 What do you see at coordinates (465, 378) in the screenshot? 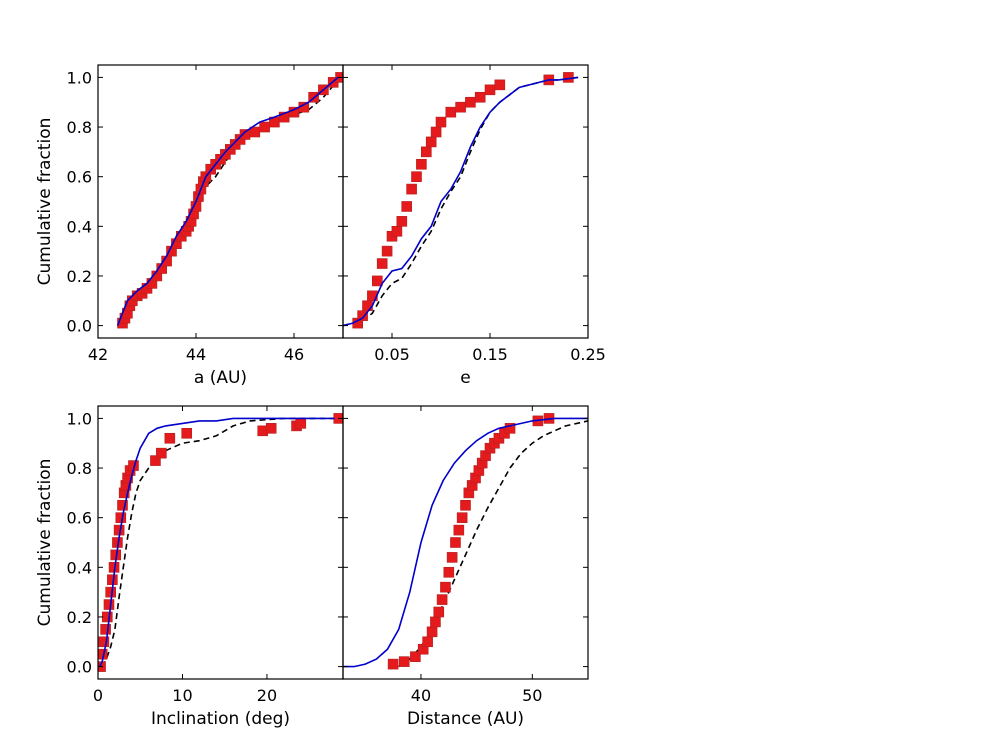
I see `x-axis-label: e` at bounding box center [465, 378].